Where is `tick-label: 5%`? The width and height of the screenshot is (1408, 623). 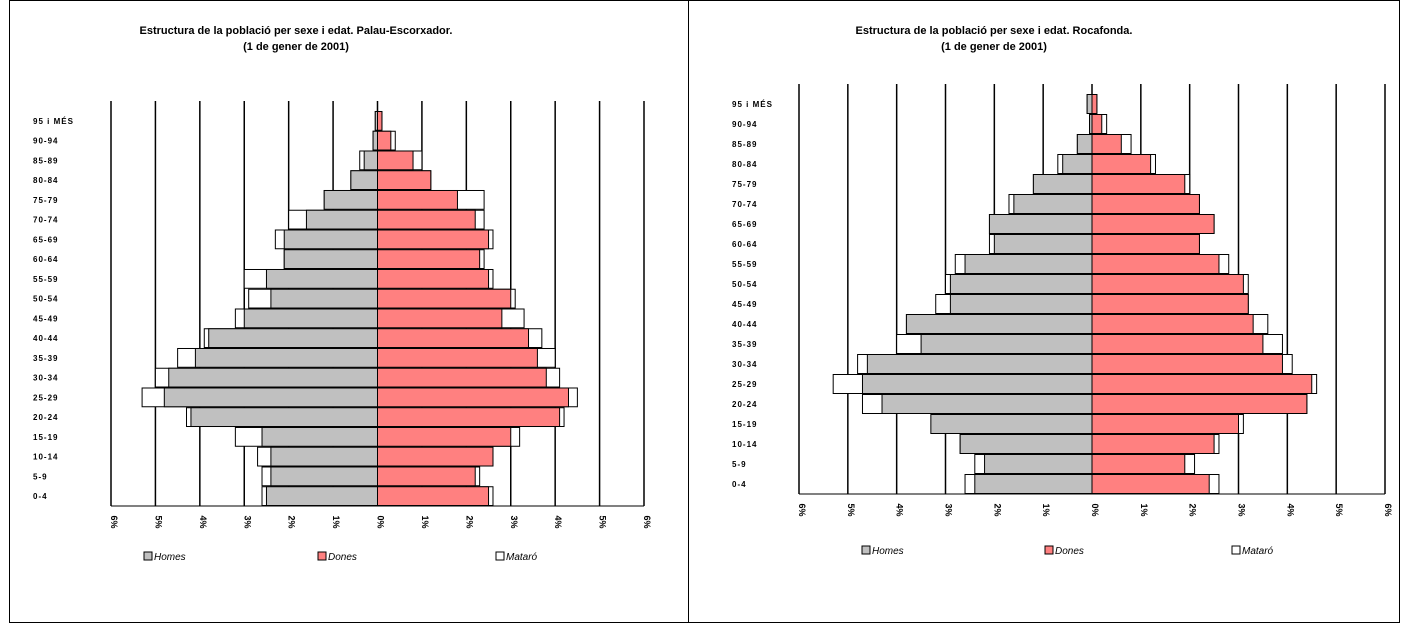
tick-label: 5% is located at coordinates (1339, 509).